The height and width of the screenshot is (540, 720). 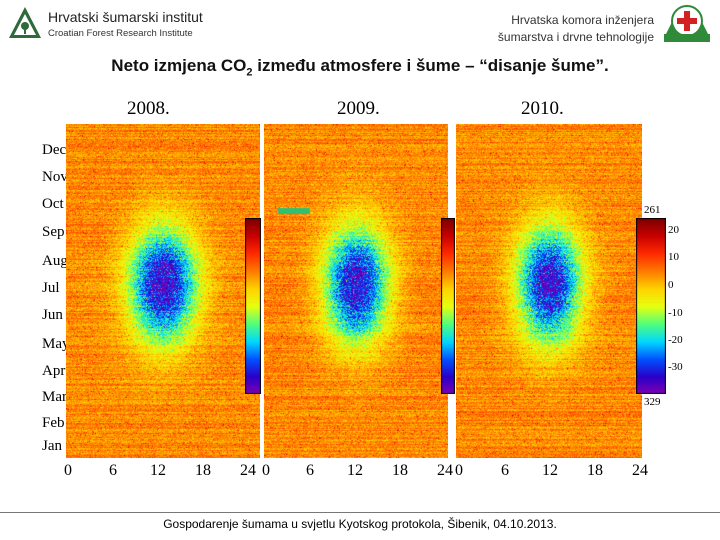 What do you see at coordinates (54, 150) in the screenshot?
I see `y-tick-label: Dec` at bounding box center [54, 150].